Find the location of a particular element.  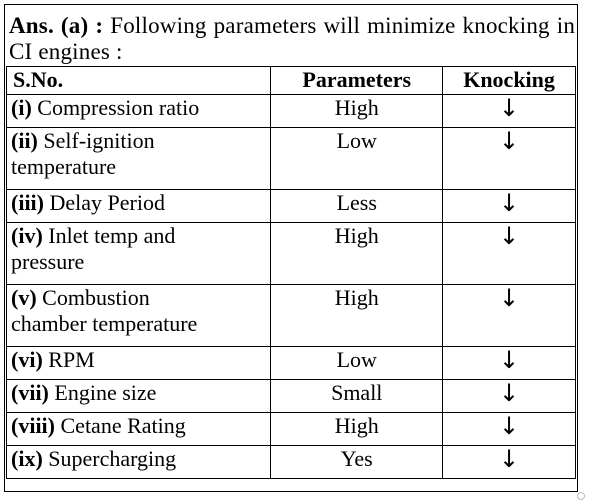

row-number: (viii) is located at coordinates (33, 425).